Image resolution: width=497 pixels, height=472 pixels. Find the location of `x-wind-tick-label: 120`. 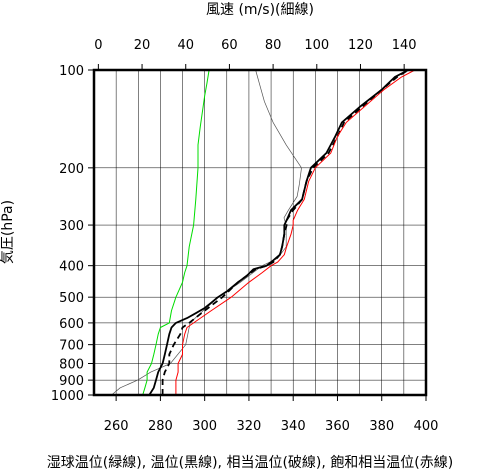

x-wind-tick-label: 120 is located at coordinates (360, 45).